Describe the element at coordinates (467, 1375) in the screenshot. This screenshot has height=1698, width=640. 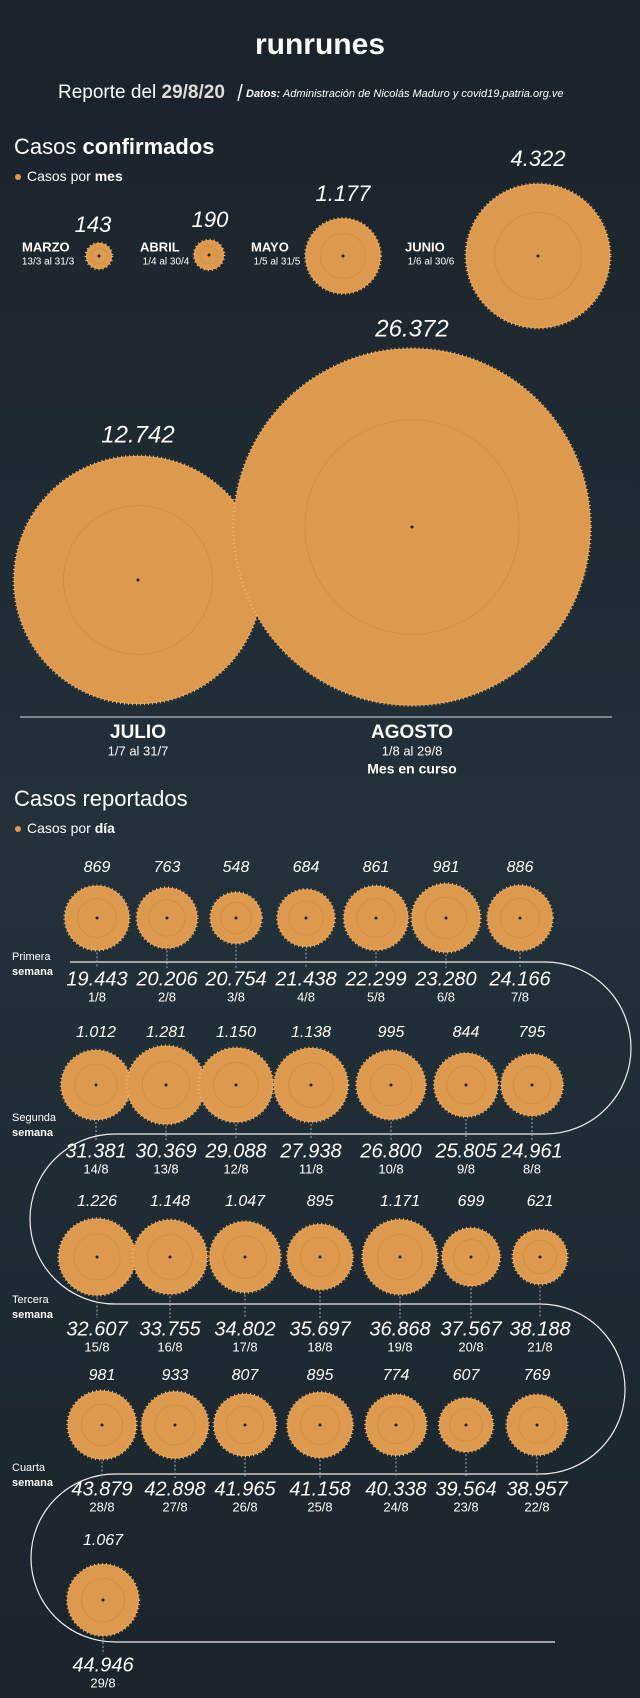
I see `day-value: 607` at that location.